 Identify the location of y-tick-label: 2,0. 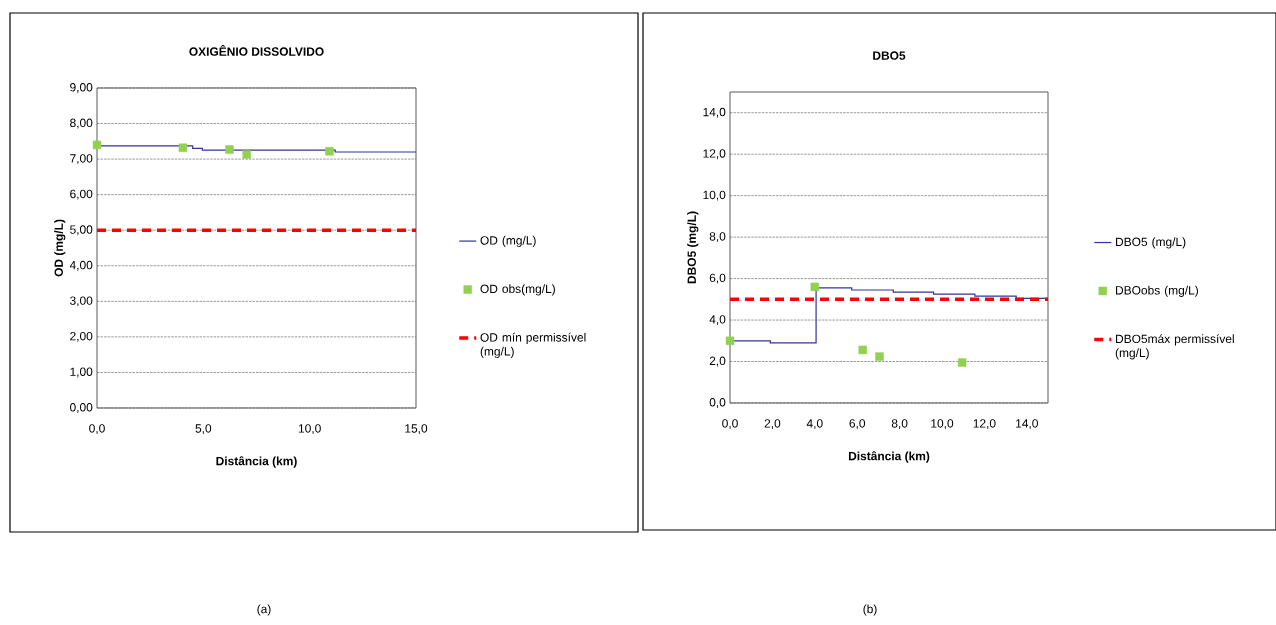
(717, 361).